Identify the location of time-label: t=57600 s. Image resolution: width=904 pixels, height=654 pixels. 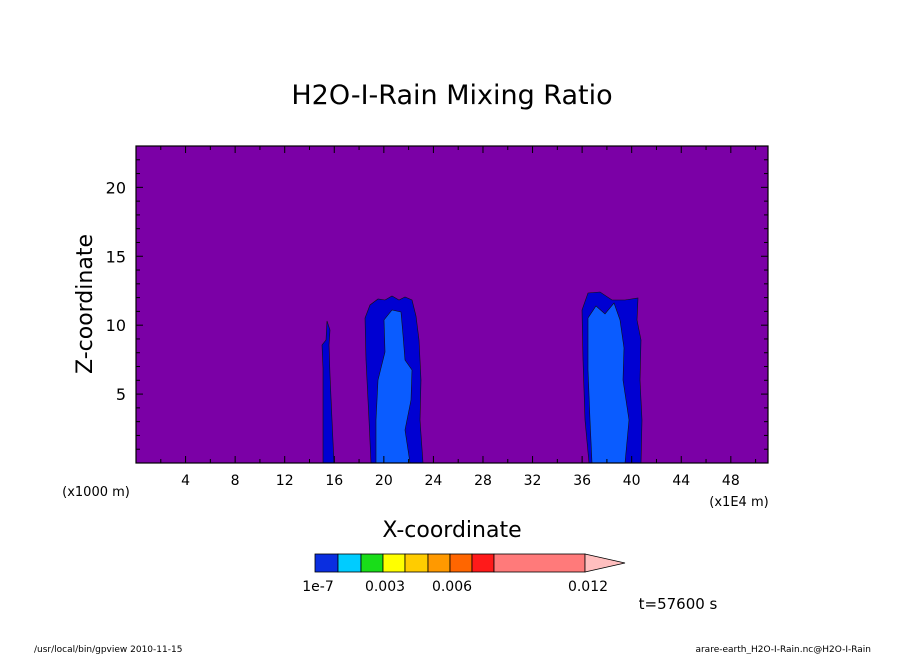
(678, 604).